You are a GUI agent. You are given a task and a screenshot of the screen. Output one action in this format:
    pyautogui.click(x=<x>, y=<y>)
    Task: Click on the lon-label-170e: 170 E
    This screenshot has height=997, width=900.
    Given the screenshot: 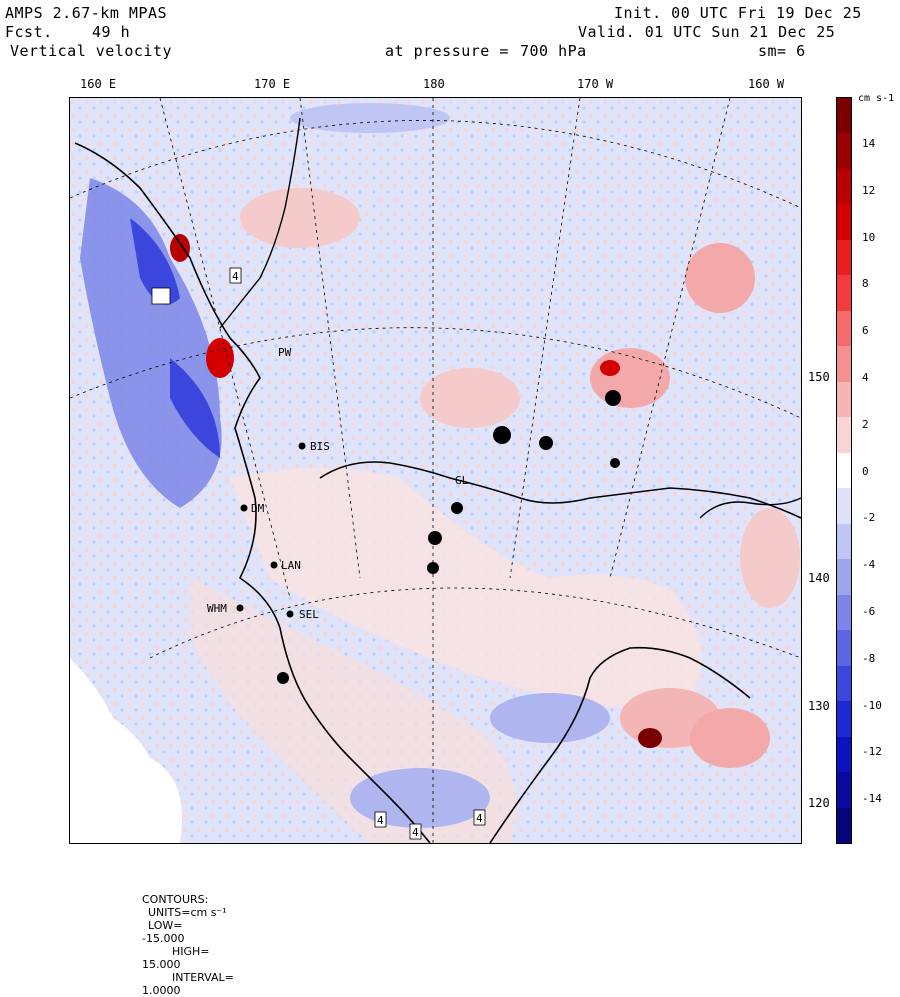 What is the action you would take?
    pyautogui.click(x=272, y=84)
    